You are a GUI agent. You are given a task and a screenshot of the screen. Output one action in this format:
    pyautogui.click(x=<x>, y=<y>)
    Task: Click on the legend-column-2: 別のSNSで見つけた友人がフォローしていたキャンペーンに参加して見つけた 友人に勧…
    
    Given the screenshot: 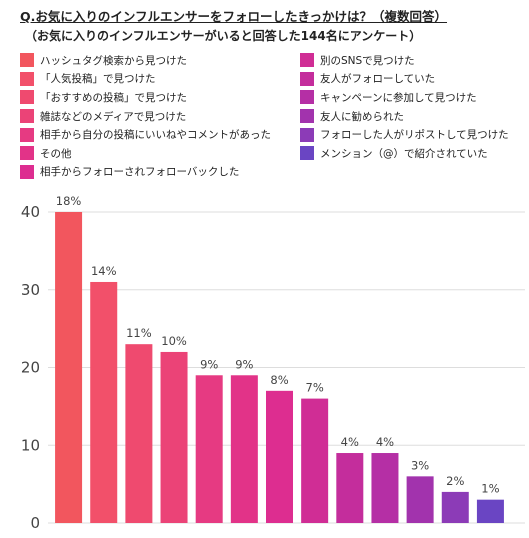 What is the action you would take?
    pyautogui.click(x=404, y=107)
    